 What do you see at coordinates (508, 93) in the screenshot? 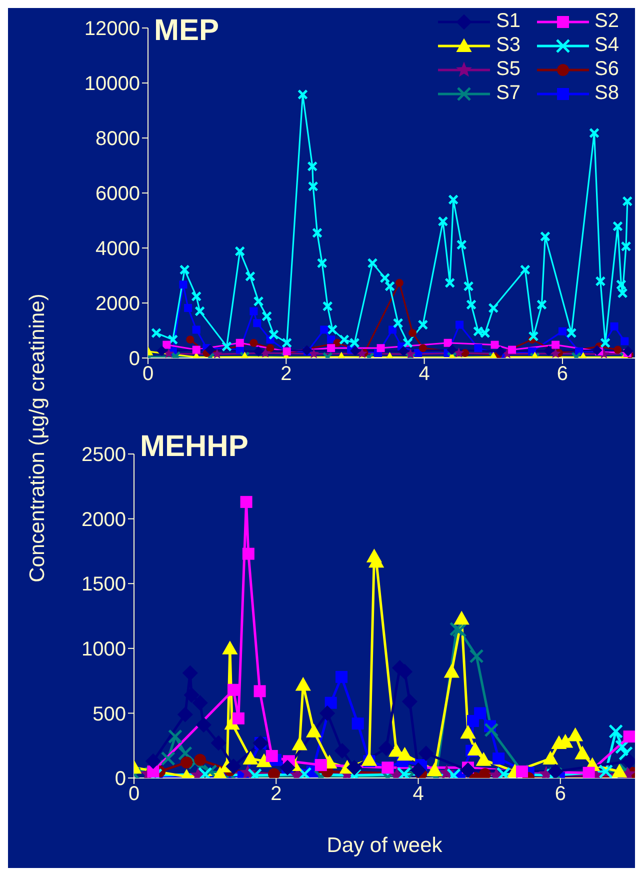
I see `legend-label: S7` at bounding box center [508, 93].